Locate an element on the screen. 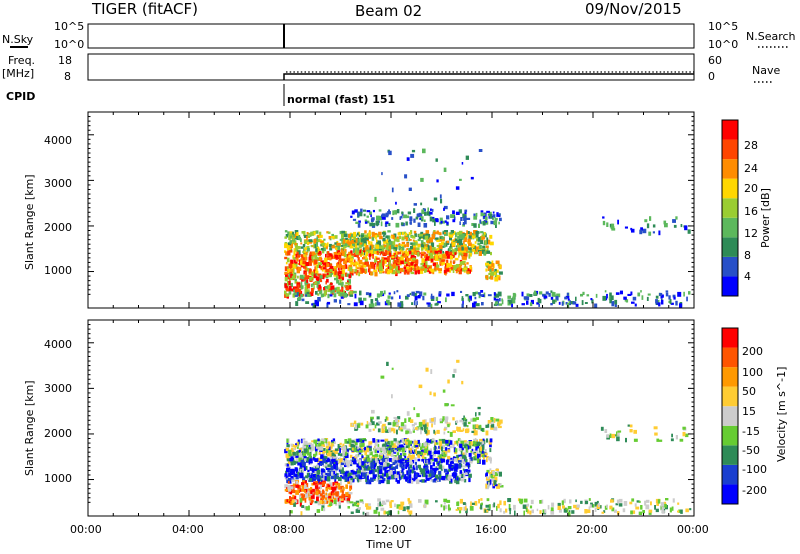  freq-panel is located at coordinates (391, 67).